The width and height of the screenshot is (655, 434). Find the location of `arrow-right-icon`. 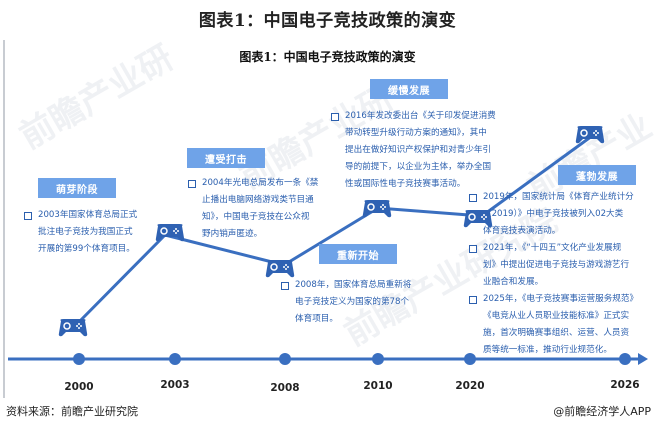

arrow-right-icon is located at coordinates (643, 359).